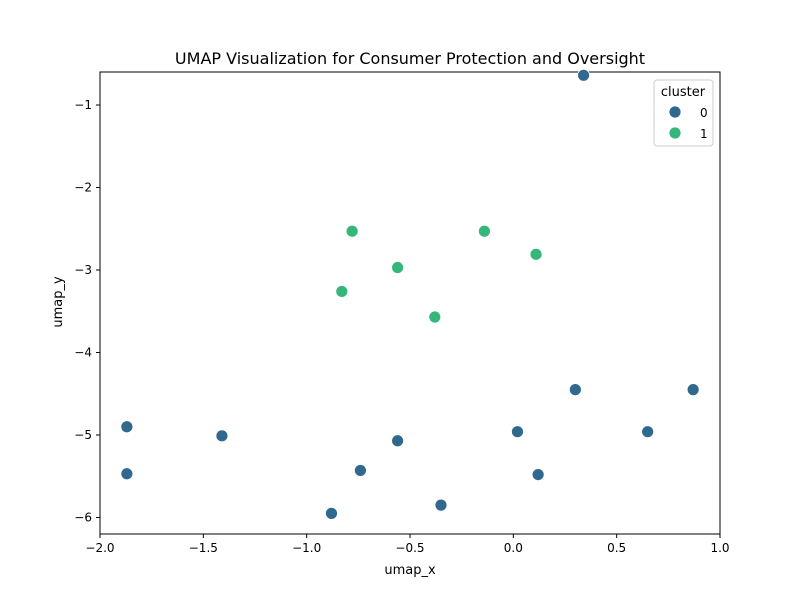 The image size is (800, 600). I want to click on legend: cluster 01, so click(683, 113).